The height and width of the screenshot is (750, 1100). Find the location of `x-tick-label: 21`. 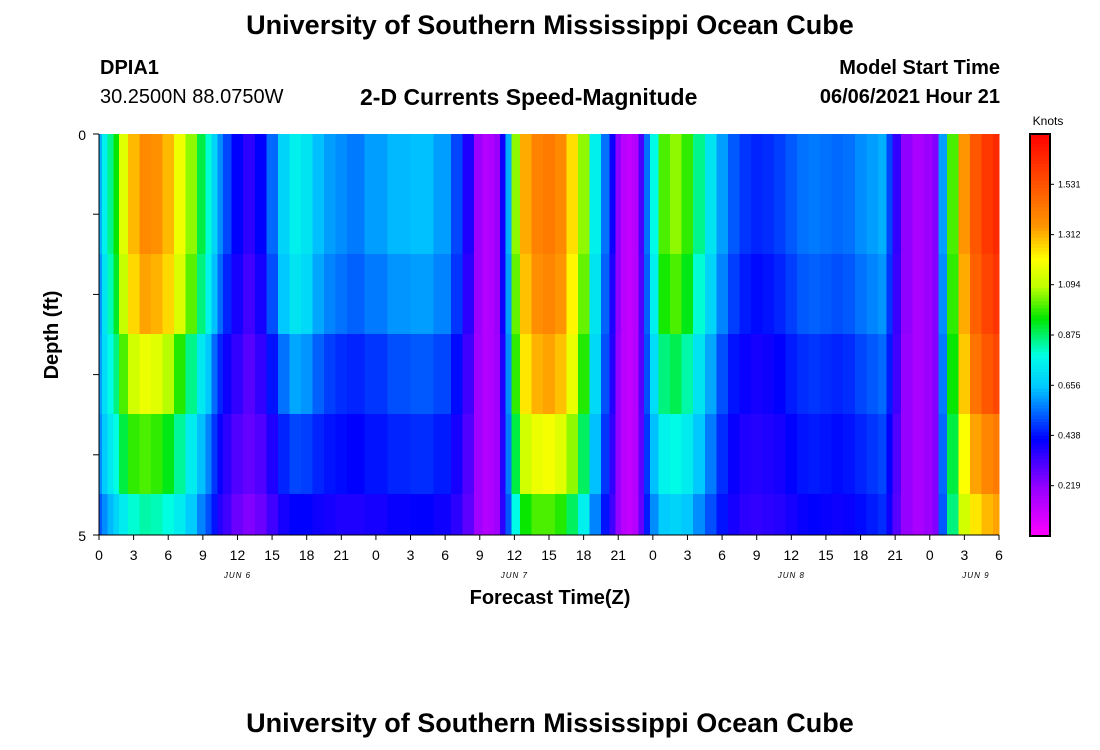

x-tick-label: 21 is located at coordinates (342, 555).